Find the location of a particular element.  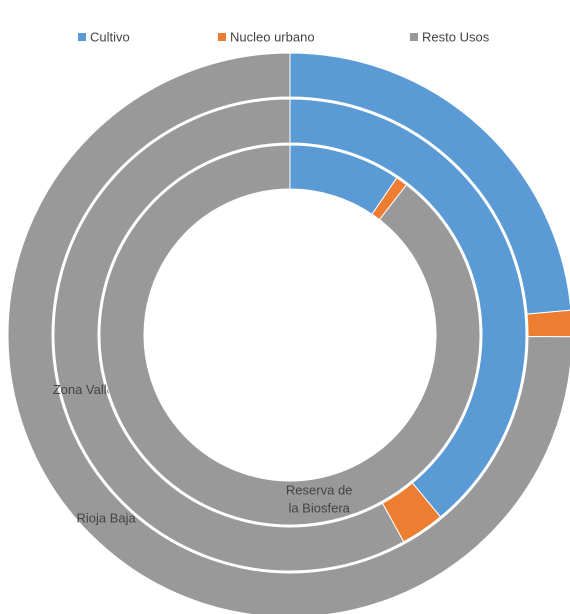

ring-label: Zona Valle is located at coordinates (83, 389).